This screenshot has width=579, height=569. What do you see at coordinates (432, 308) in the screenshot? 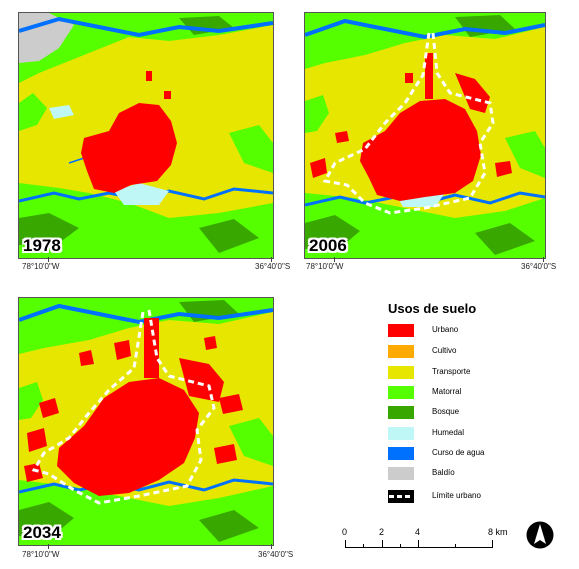
I see `legend-title: Usos de suelo` at bounding box center [432, 308].